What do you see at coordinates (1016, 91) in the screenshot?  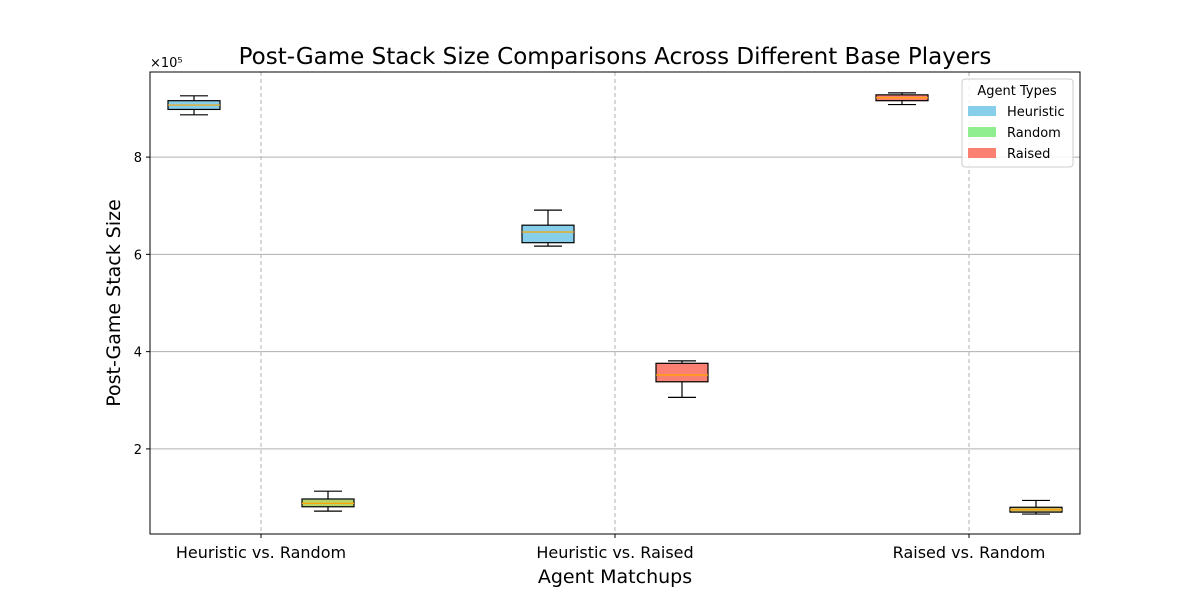 I see `legend-title: Agent Types` at bounding box center [1016, 91].